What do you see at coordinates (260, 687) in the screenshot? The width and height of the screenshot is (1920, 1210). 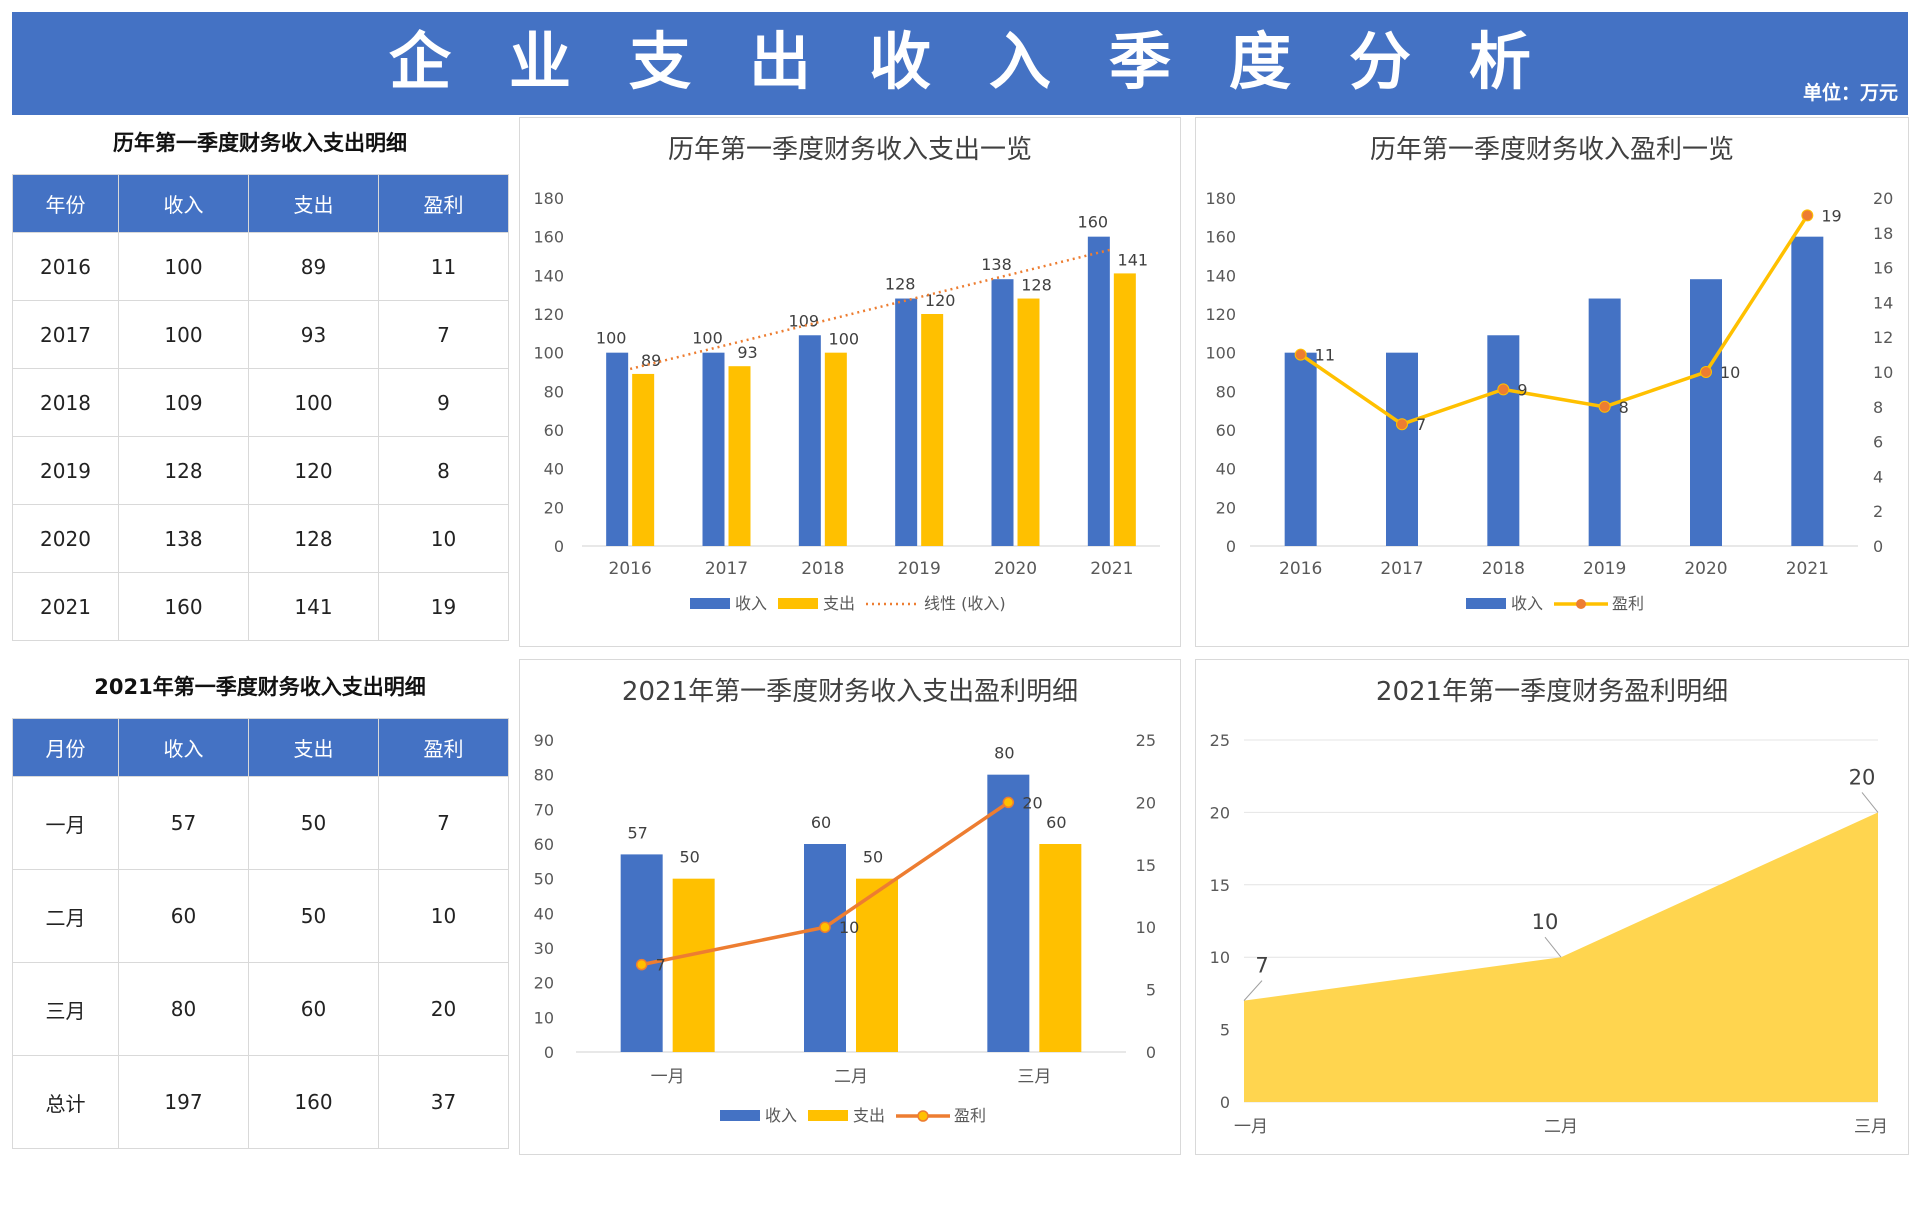 I see `table2-title: 2021年第一季度财务收入支出明细` at bounding box center [260, 687].